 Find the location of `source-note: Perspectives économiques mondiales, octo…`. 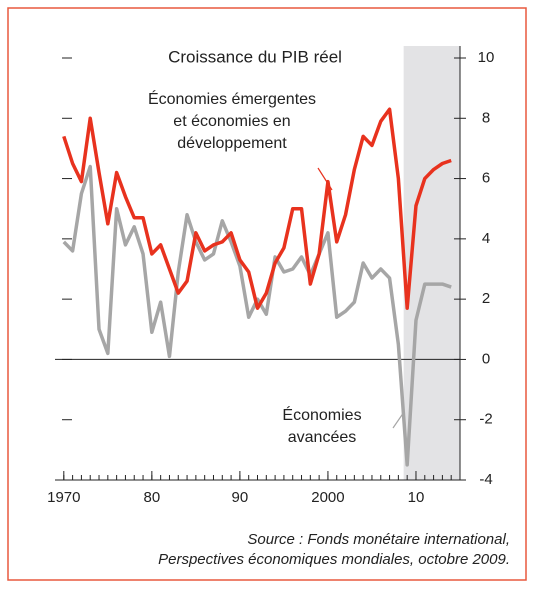

source-note: Perspectives économiques mondiales, octo… is located at coordinates (334, 559).